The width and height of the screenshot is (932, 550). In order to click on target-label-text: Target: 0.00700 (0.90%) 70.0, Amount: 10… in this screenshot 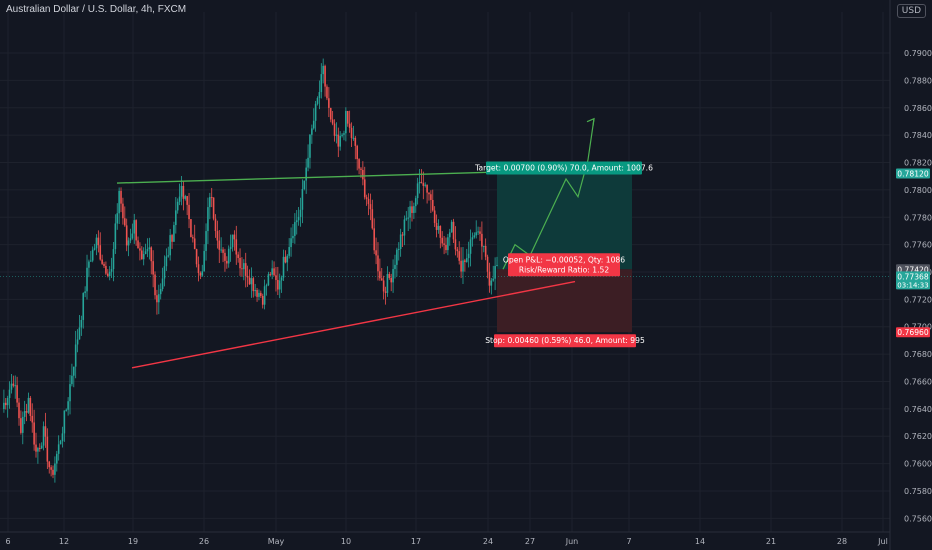, I will do `click(563, 167)`.